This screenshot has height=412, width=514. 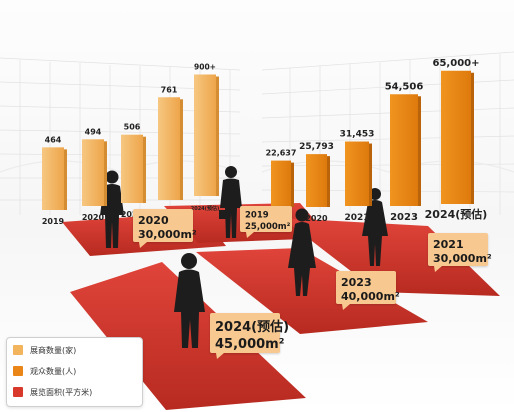 What do you see at coordinates (132, 127) in the screenshot?
I see `data-label: 506` at bounding box center [132, 127].